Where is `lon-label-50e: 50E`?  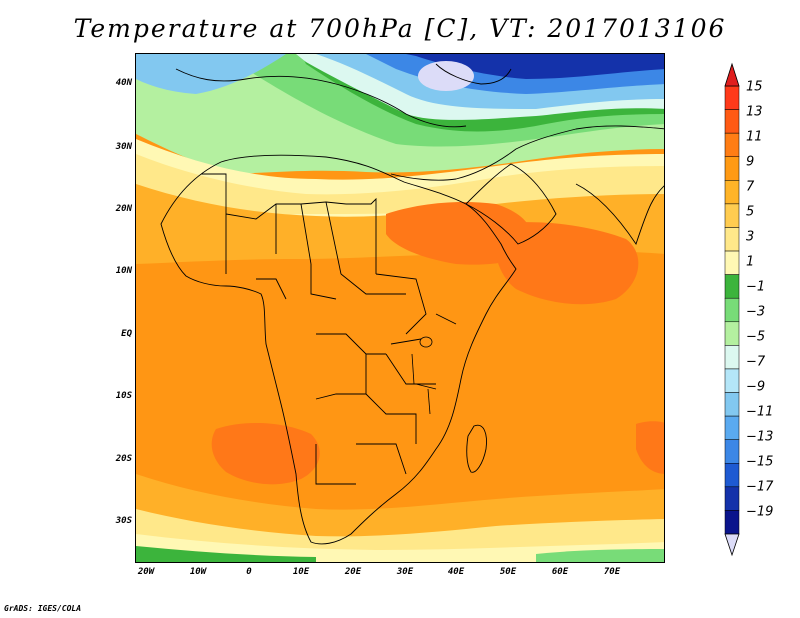
lon-label-50e: 50E is located at coordinates (508, 572).